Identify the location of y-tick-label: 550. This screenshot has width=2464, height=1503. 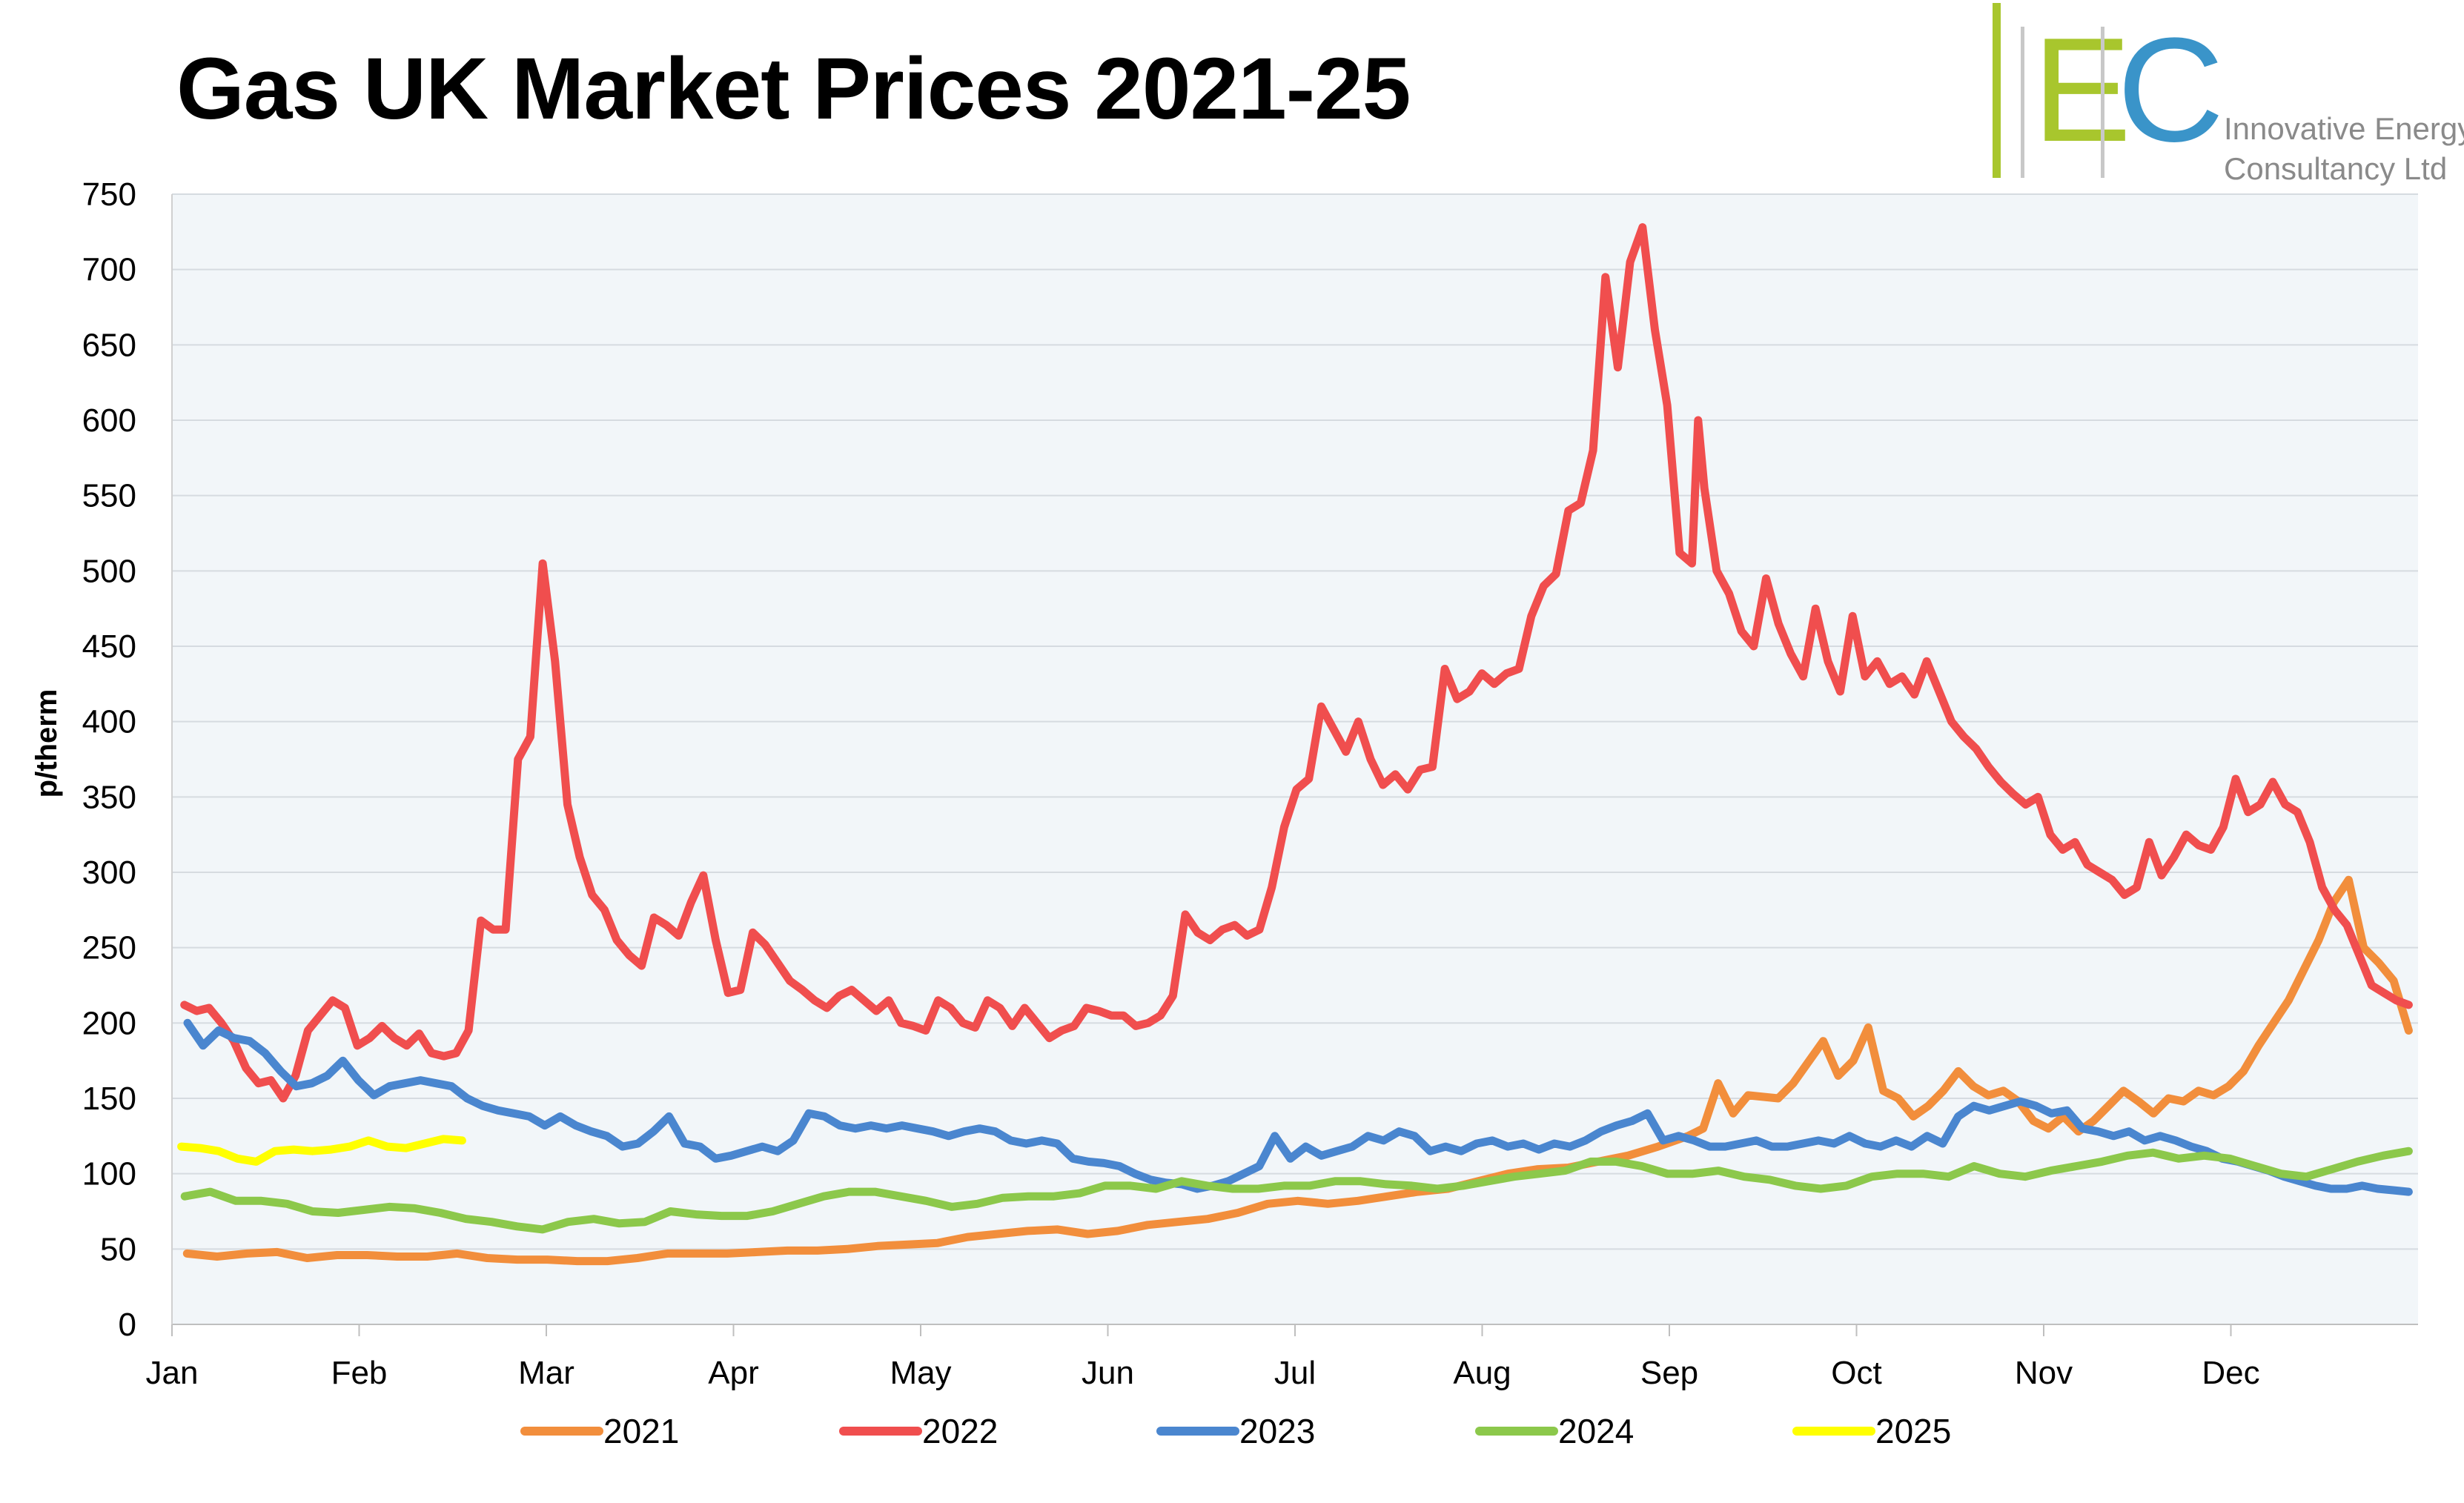
(109, 496).